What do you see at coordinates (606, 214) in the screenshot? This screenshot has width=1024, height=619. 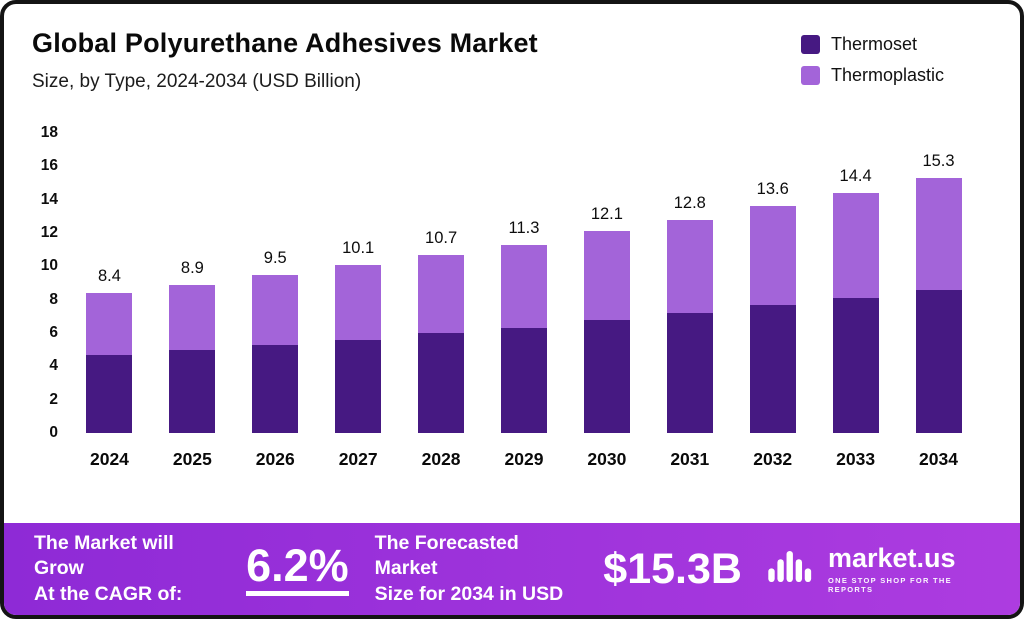 I see `bar-value-label: 12.1` at bounding box center [606, 214].